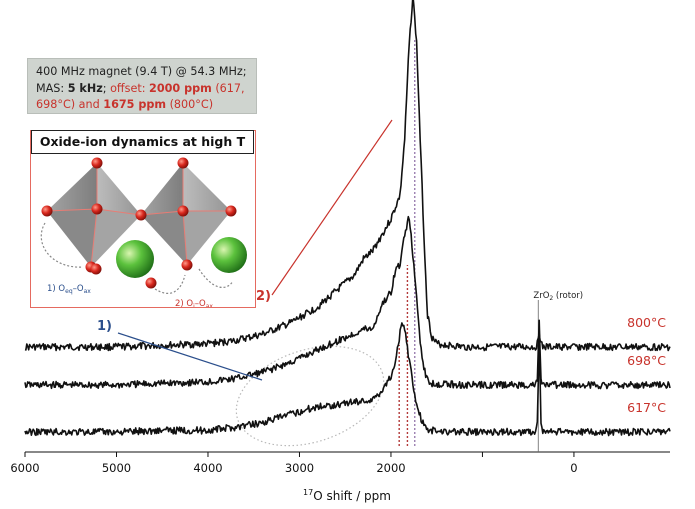 The height and width of the screenshot is (509, 695). Describe the element at coordinates (186, 214) in the screenshot. I see `octahedron-right` at that location.